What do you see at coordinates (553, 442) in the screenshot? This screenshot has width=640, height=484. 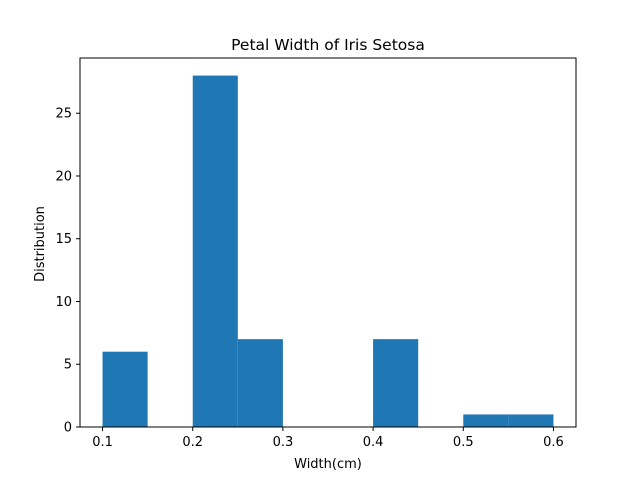 I see `x-tick-label: 0.6` at bounding box center [553, 442].